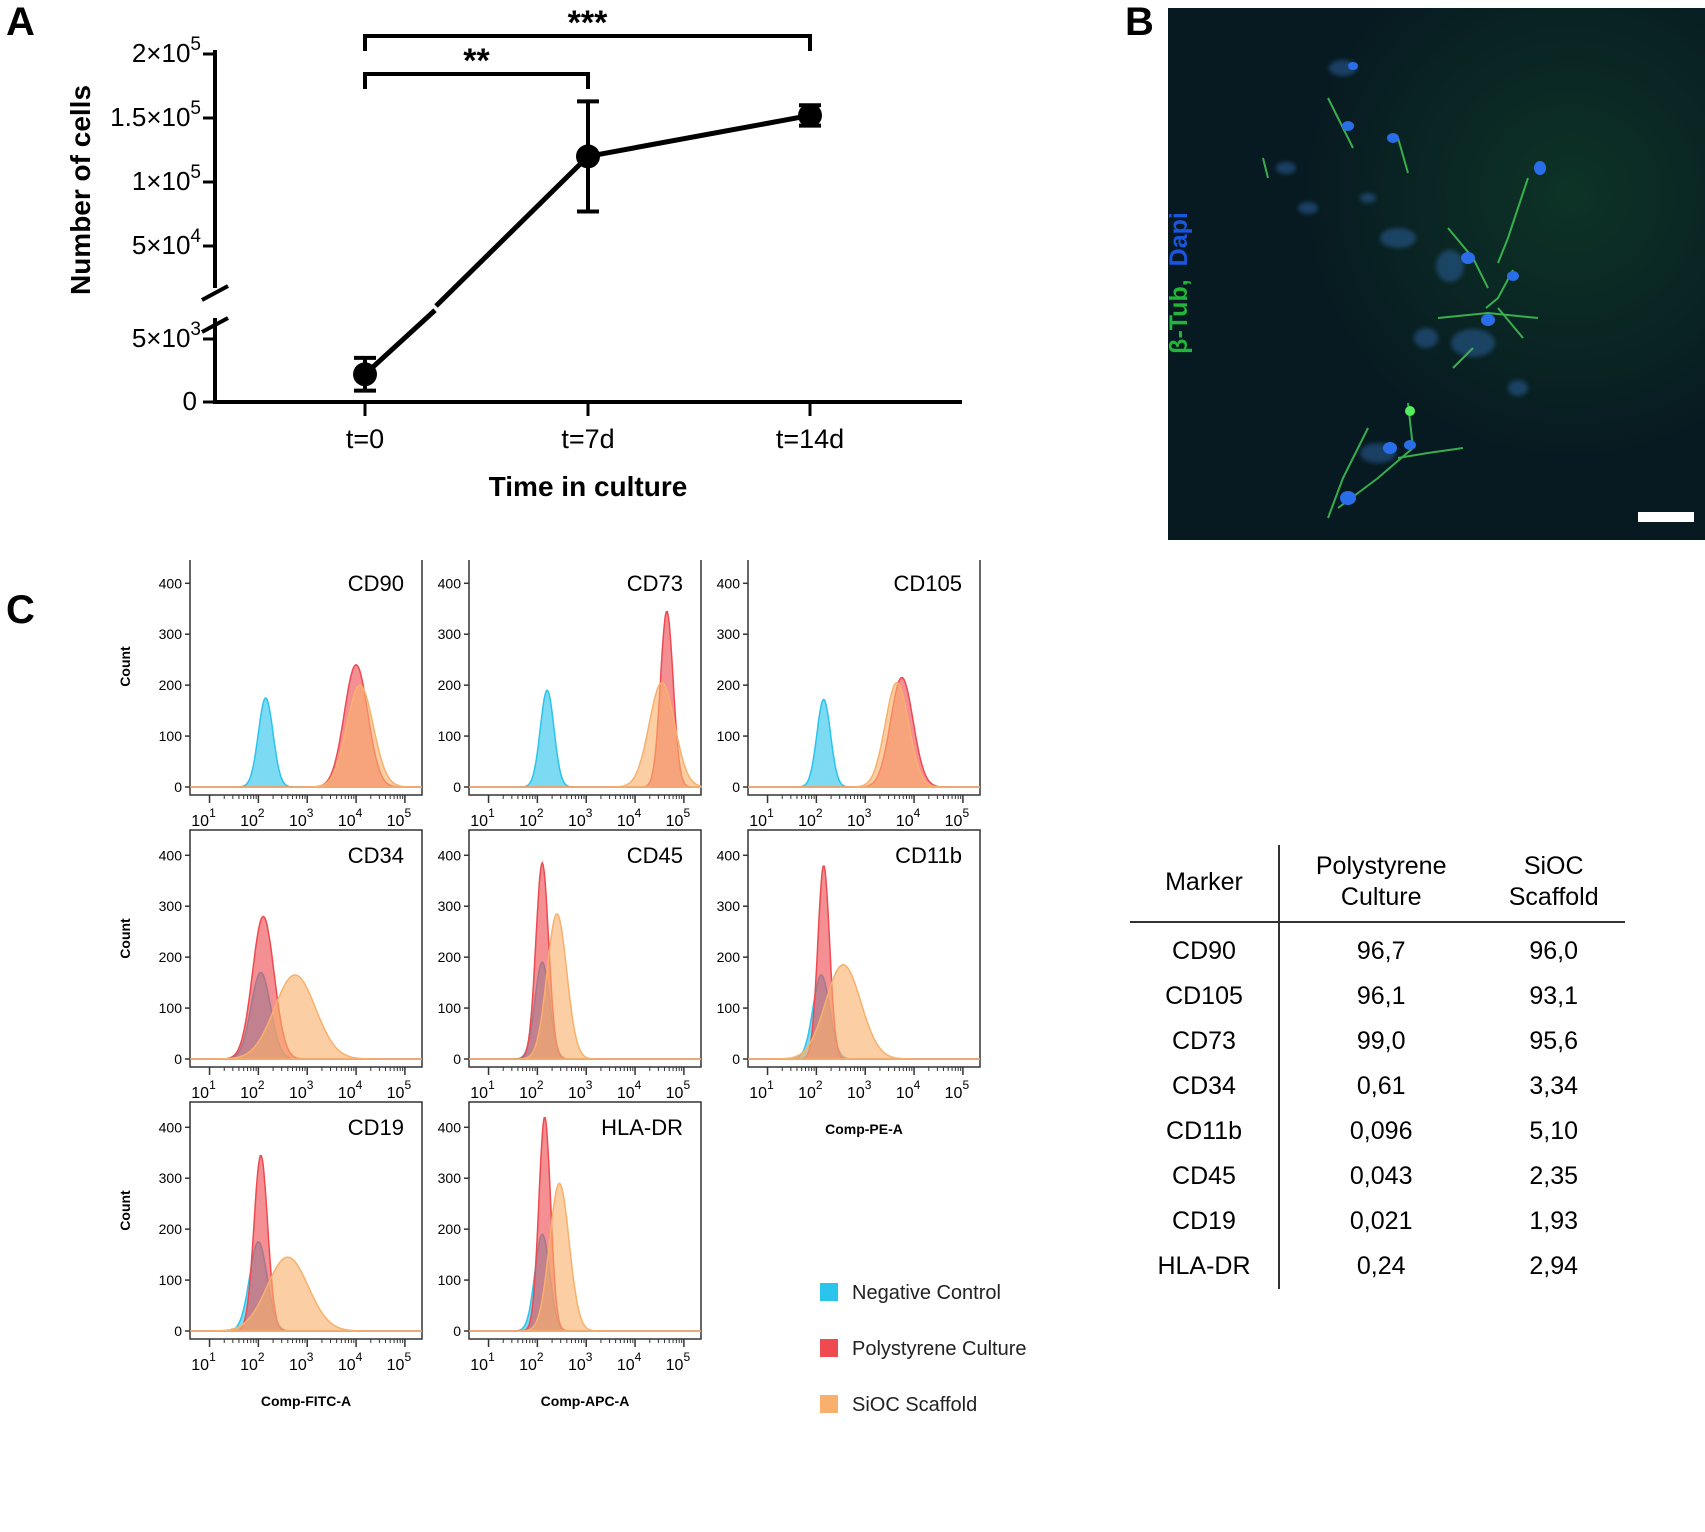 This screenshot has width=1705, height=1532. I want to click on table-cell-marker: CD19, so click(1205, 1221).